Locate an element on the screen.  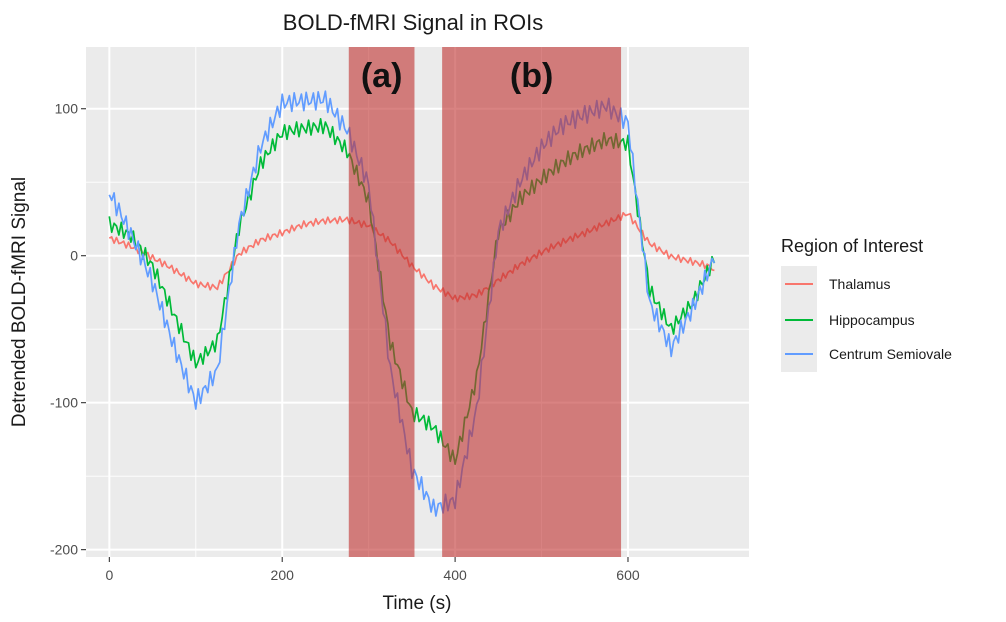
y-tick-label: 0 is located at coordinates (74, 256).